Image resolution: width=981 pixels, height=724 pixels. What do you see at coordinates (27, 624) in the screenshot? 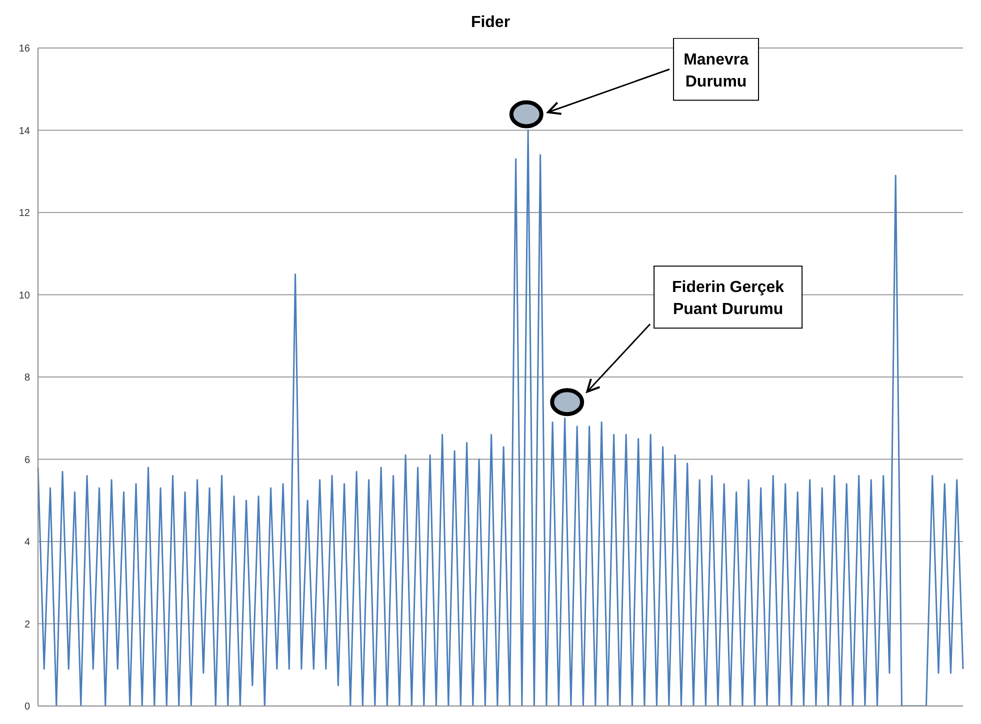
I see `y-tick-label: 2` at bounding box center [27, 624].